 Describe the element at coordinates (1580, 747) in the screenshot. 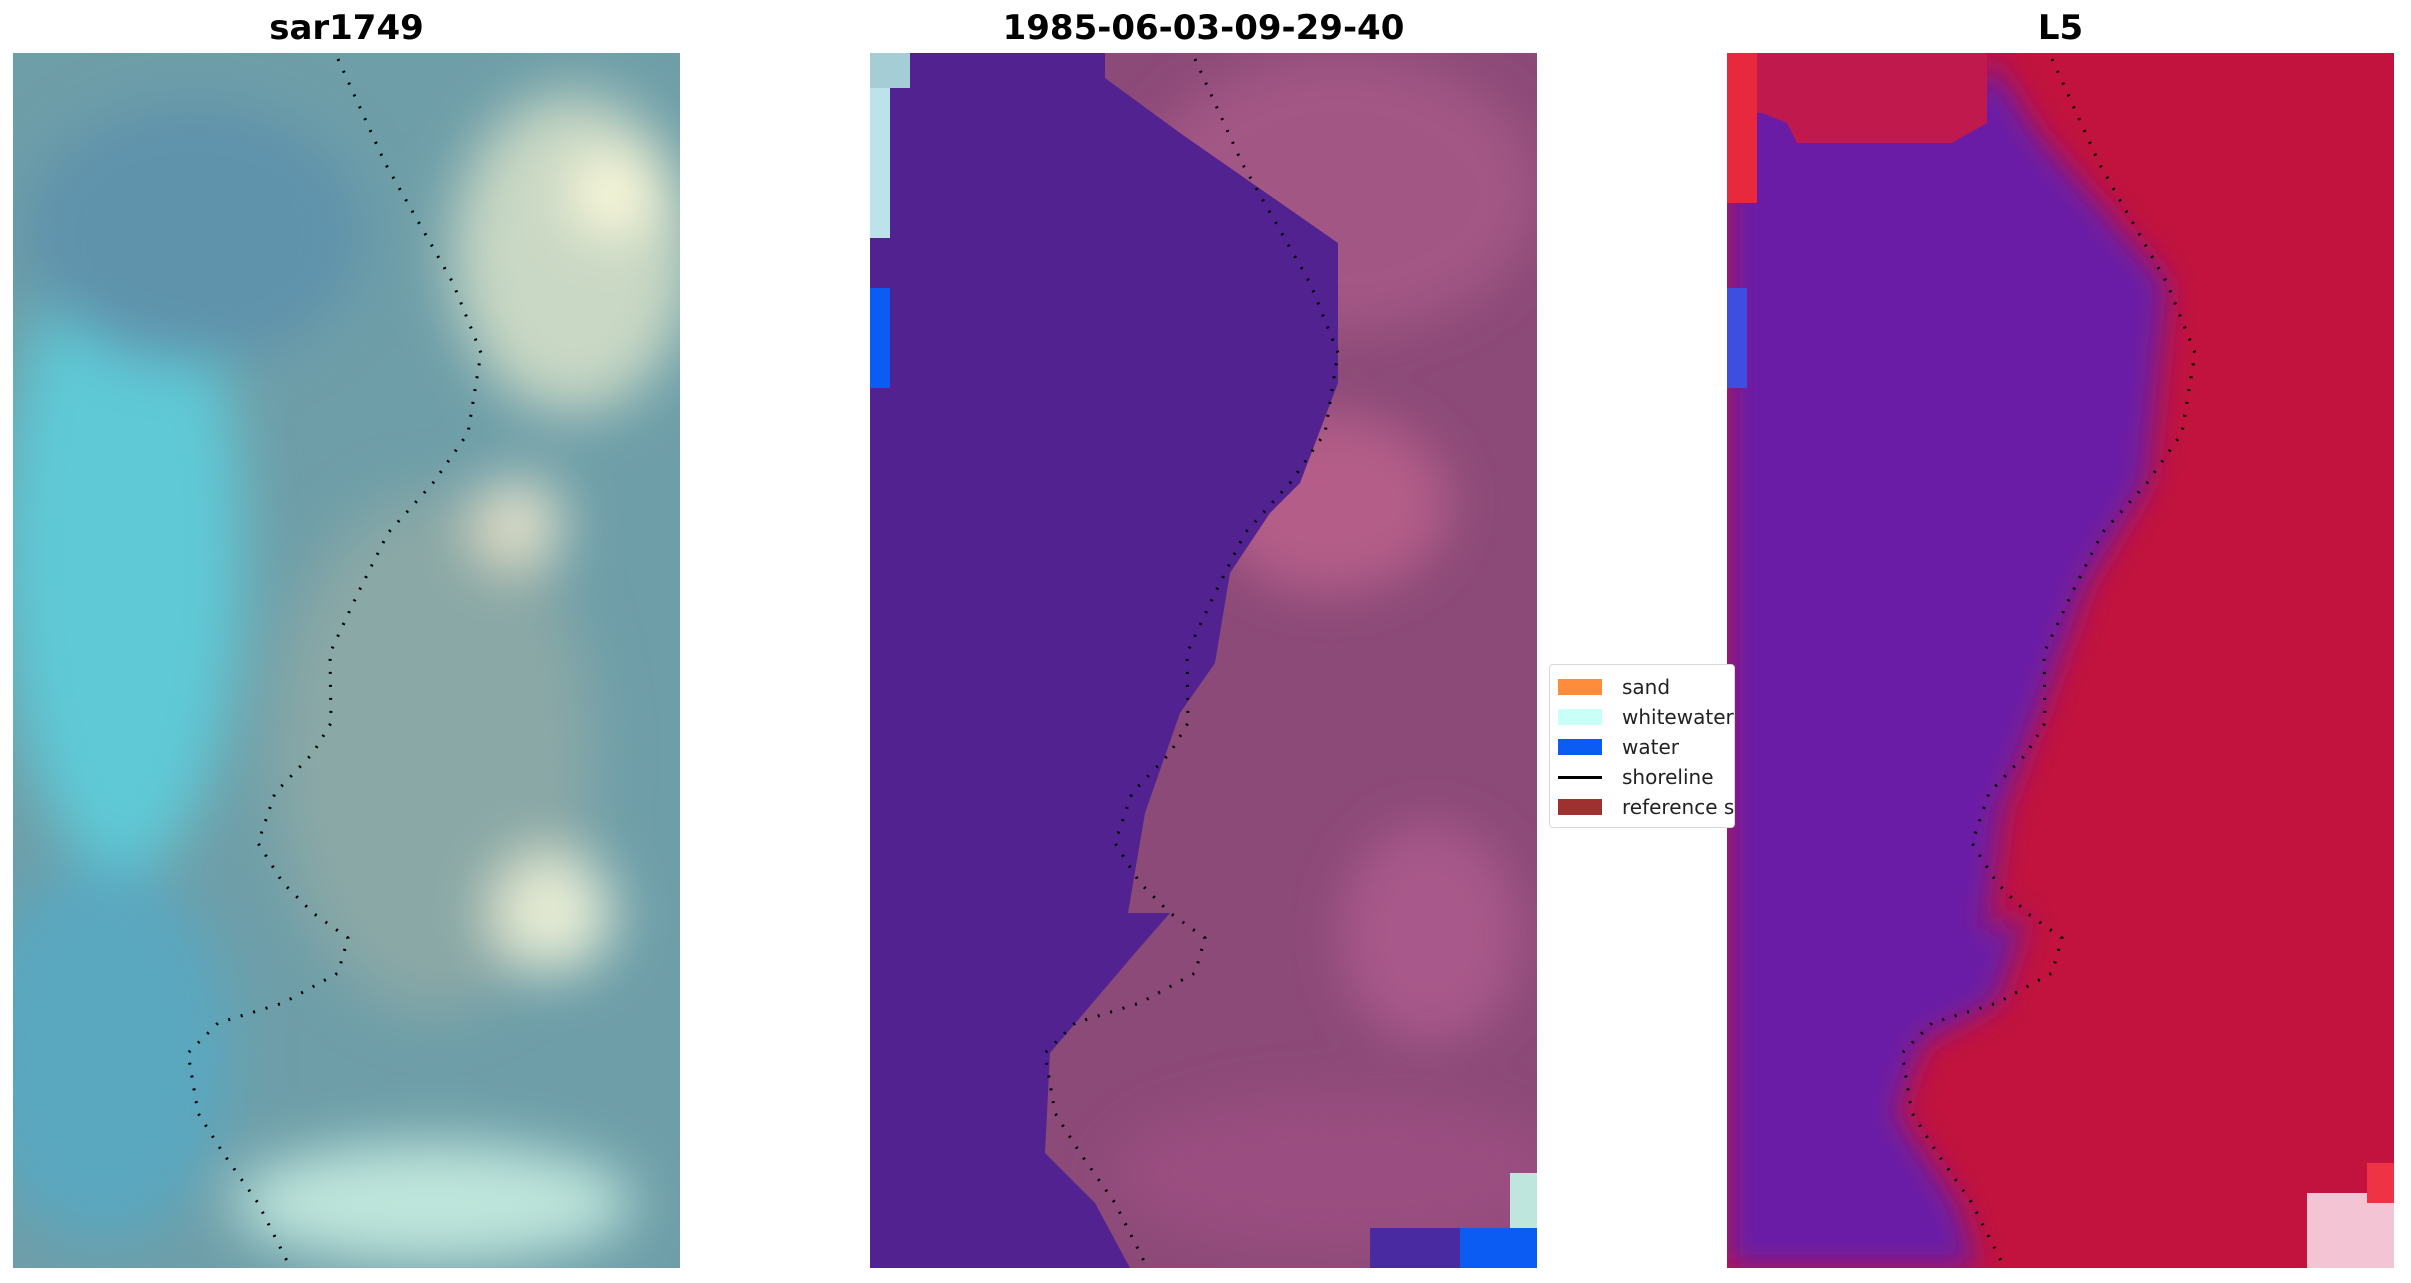

I see `water-swatch` at that location.